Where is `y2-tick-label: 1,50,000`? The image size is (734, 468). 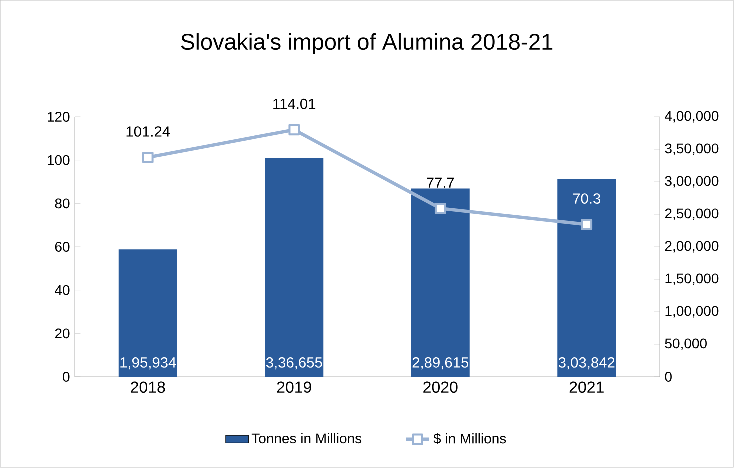
y2-tick-label: 1,50,000 is located at coordinates (692, 280).